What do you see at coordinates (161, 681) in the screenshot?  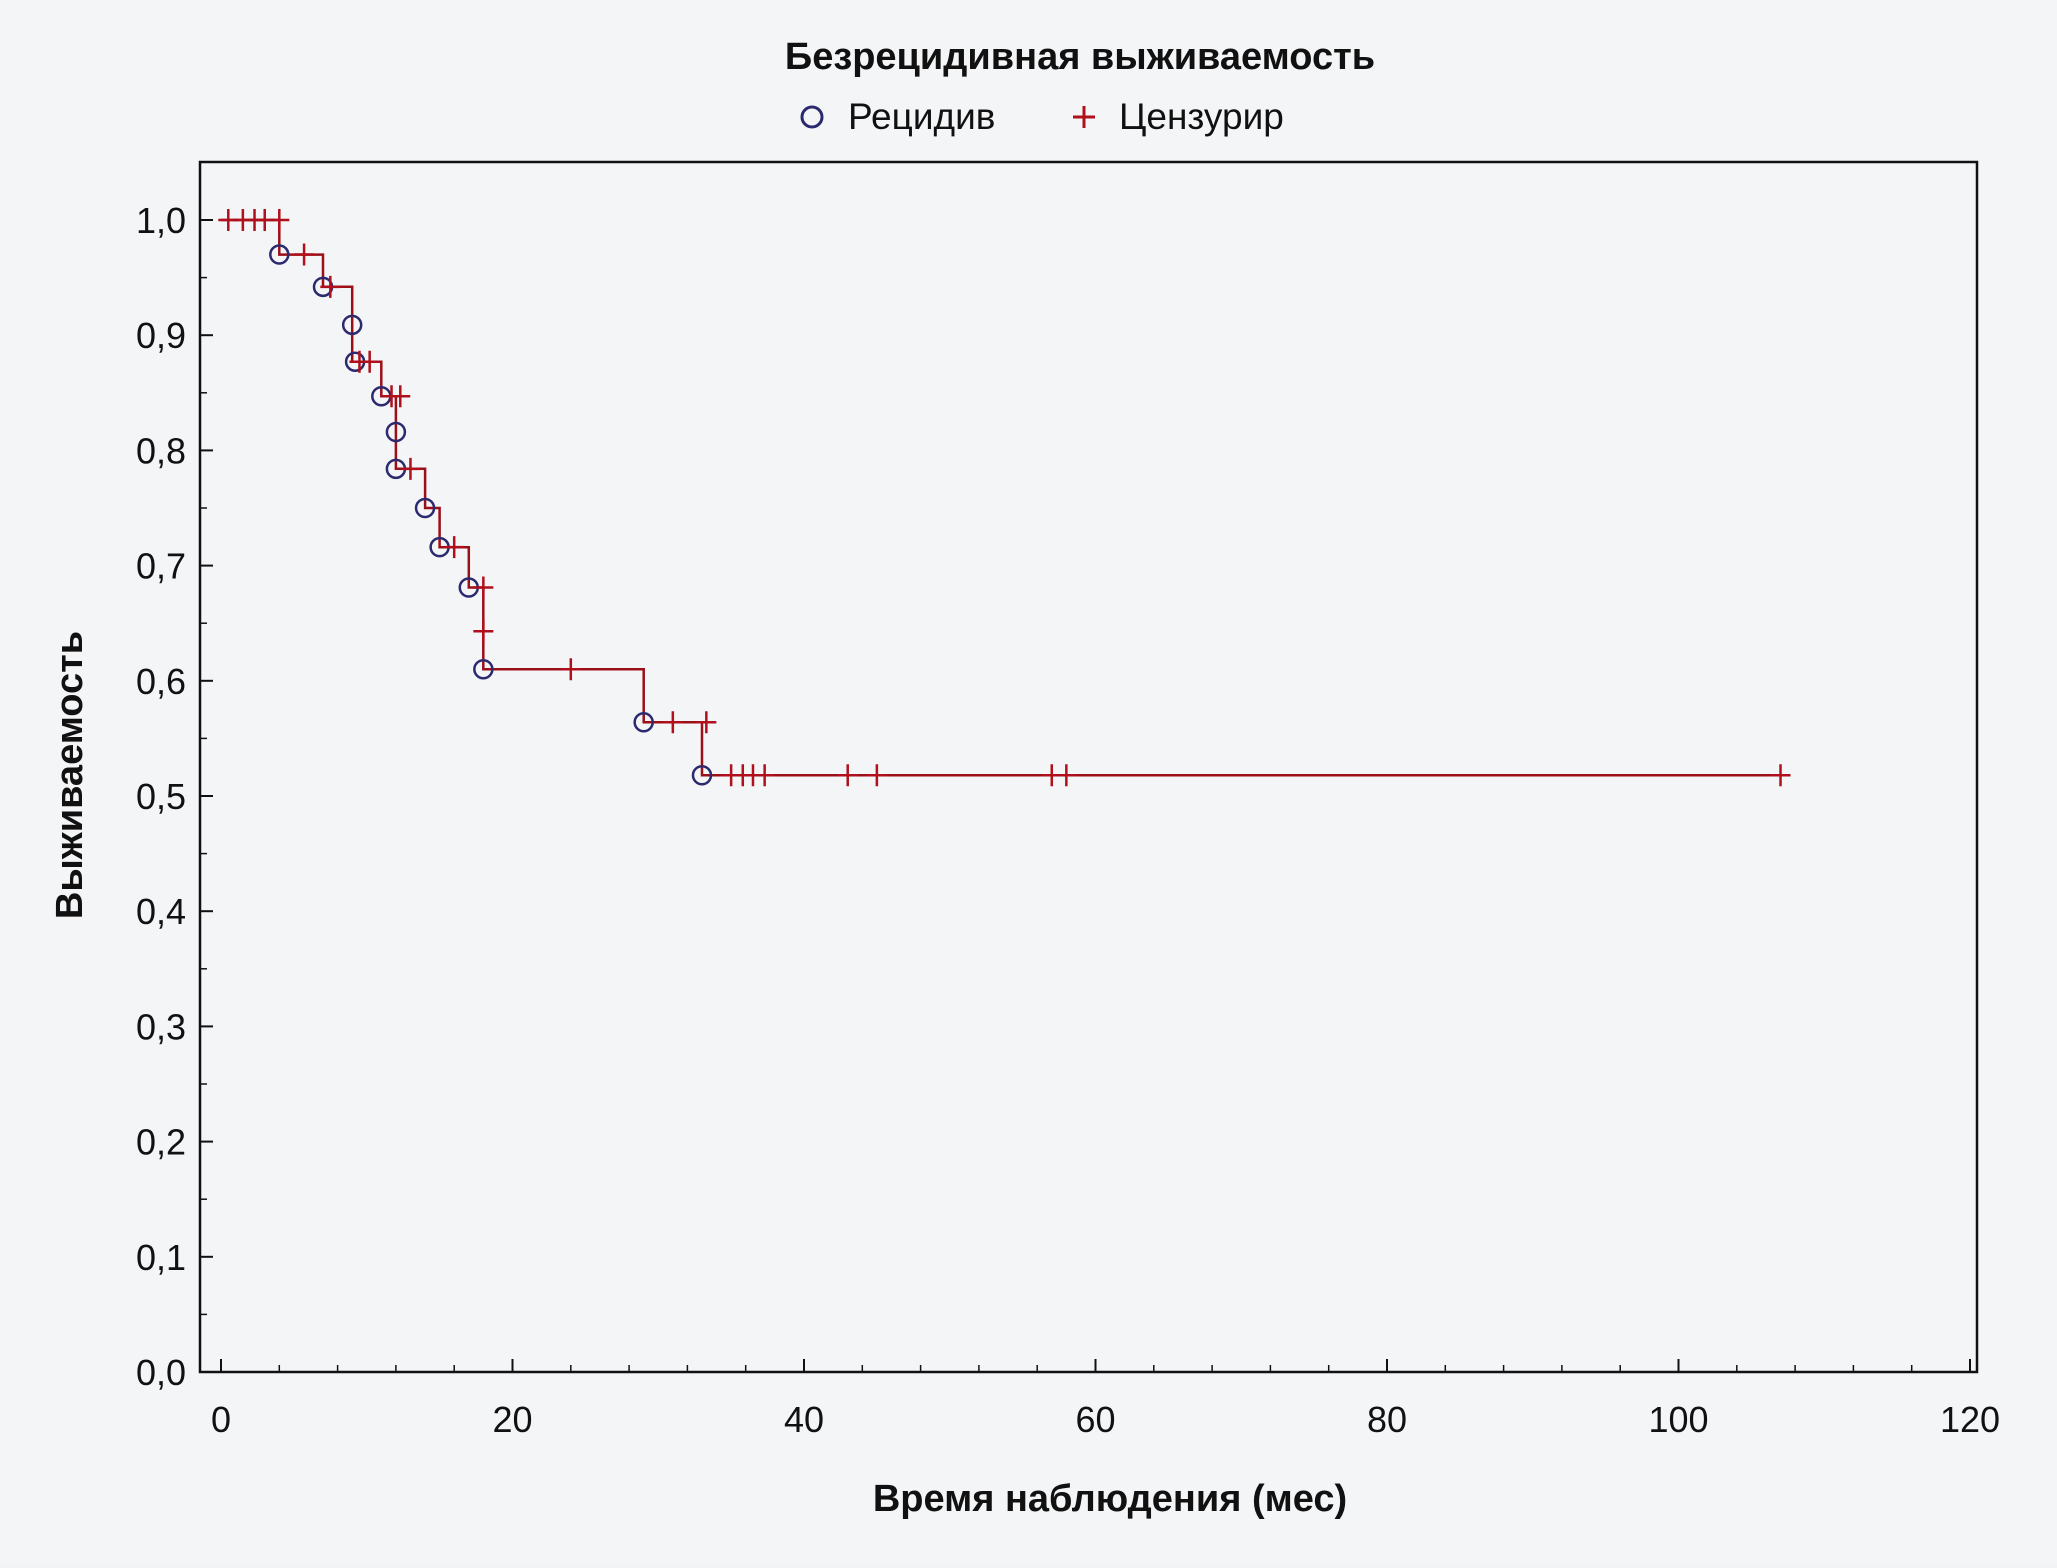 I see `y-tick-label: 0,6` at bounding box center [161, 681].